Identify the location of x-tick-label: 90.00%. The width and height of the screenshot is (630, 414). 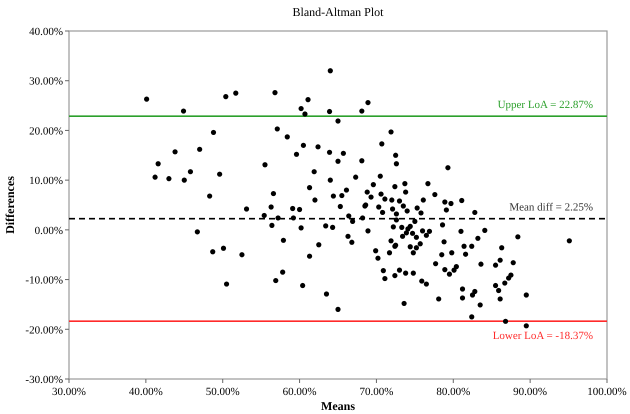
(530, 392).